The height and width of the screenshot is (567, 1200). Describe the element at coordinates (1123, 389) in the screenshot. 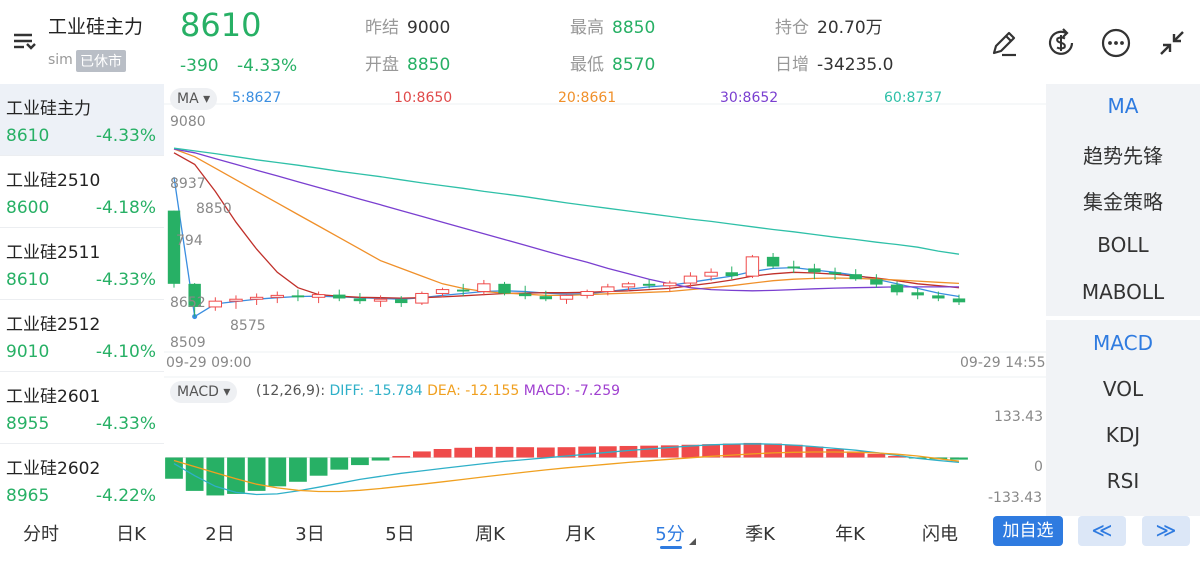

I see `indicator-vol: VOL` at that location.